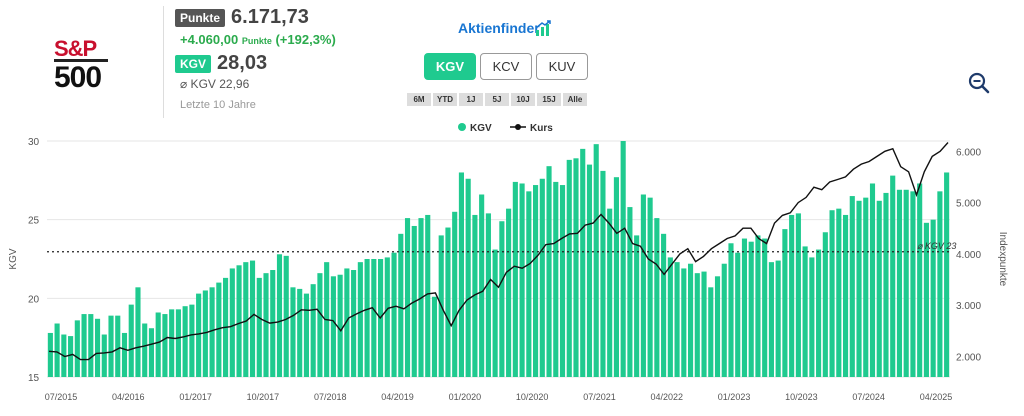 Image resolution: width=1024 pixels, height=416 pixels. Describe the element at coordinates (81, 60) in the screenshot. I see `logo-divider` at that location.